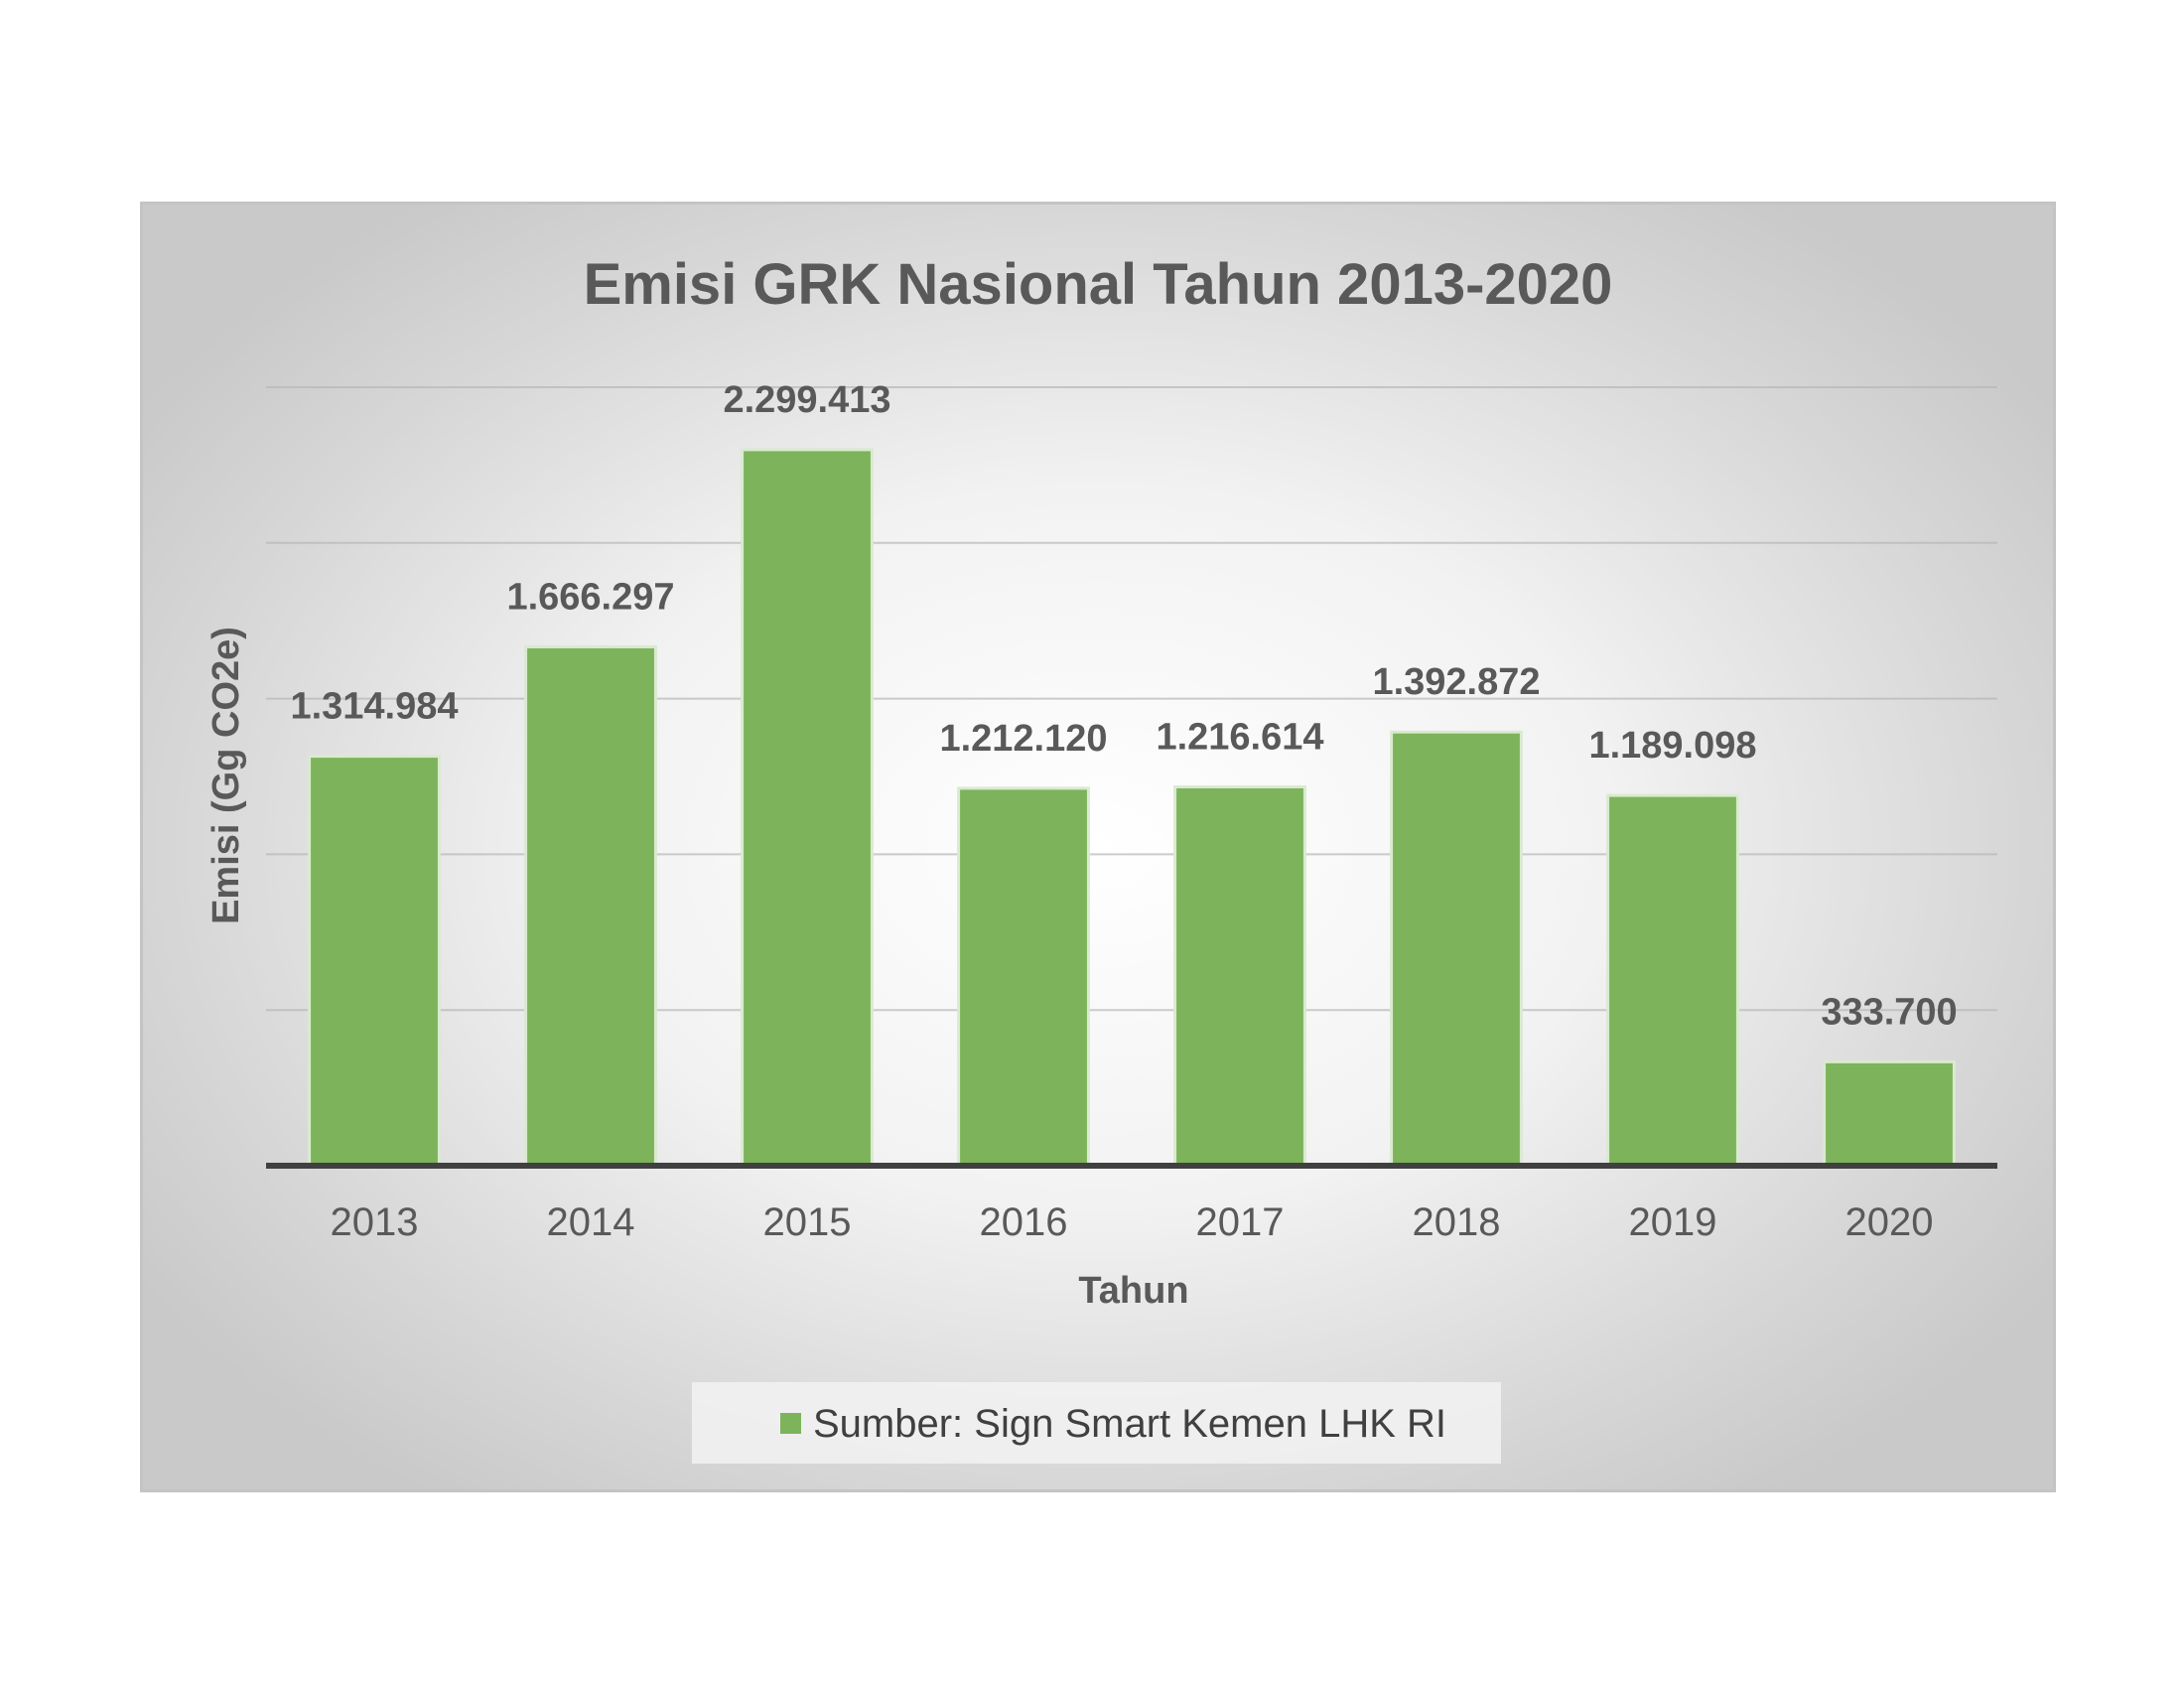 Image resolution: width=2184 pixels, height=1688 pixels. What do you see at coordinates (1456, 682) in the screenshot?
I see `data-label-2018: 1.392.872` at bounding box center [1456, 682].